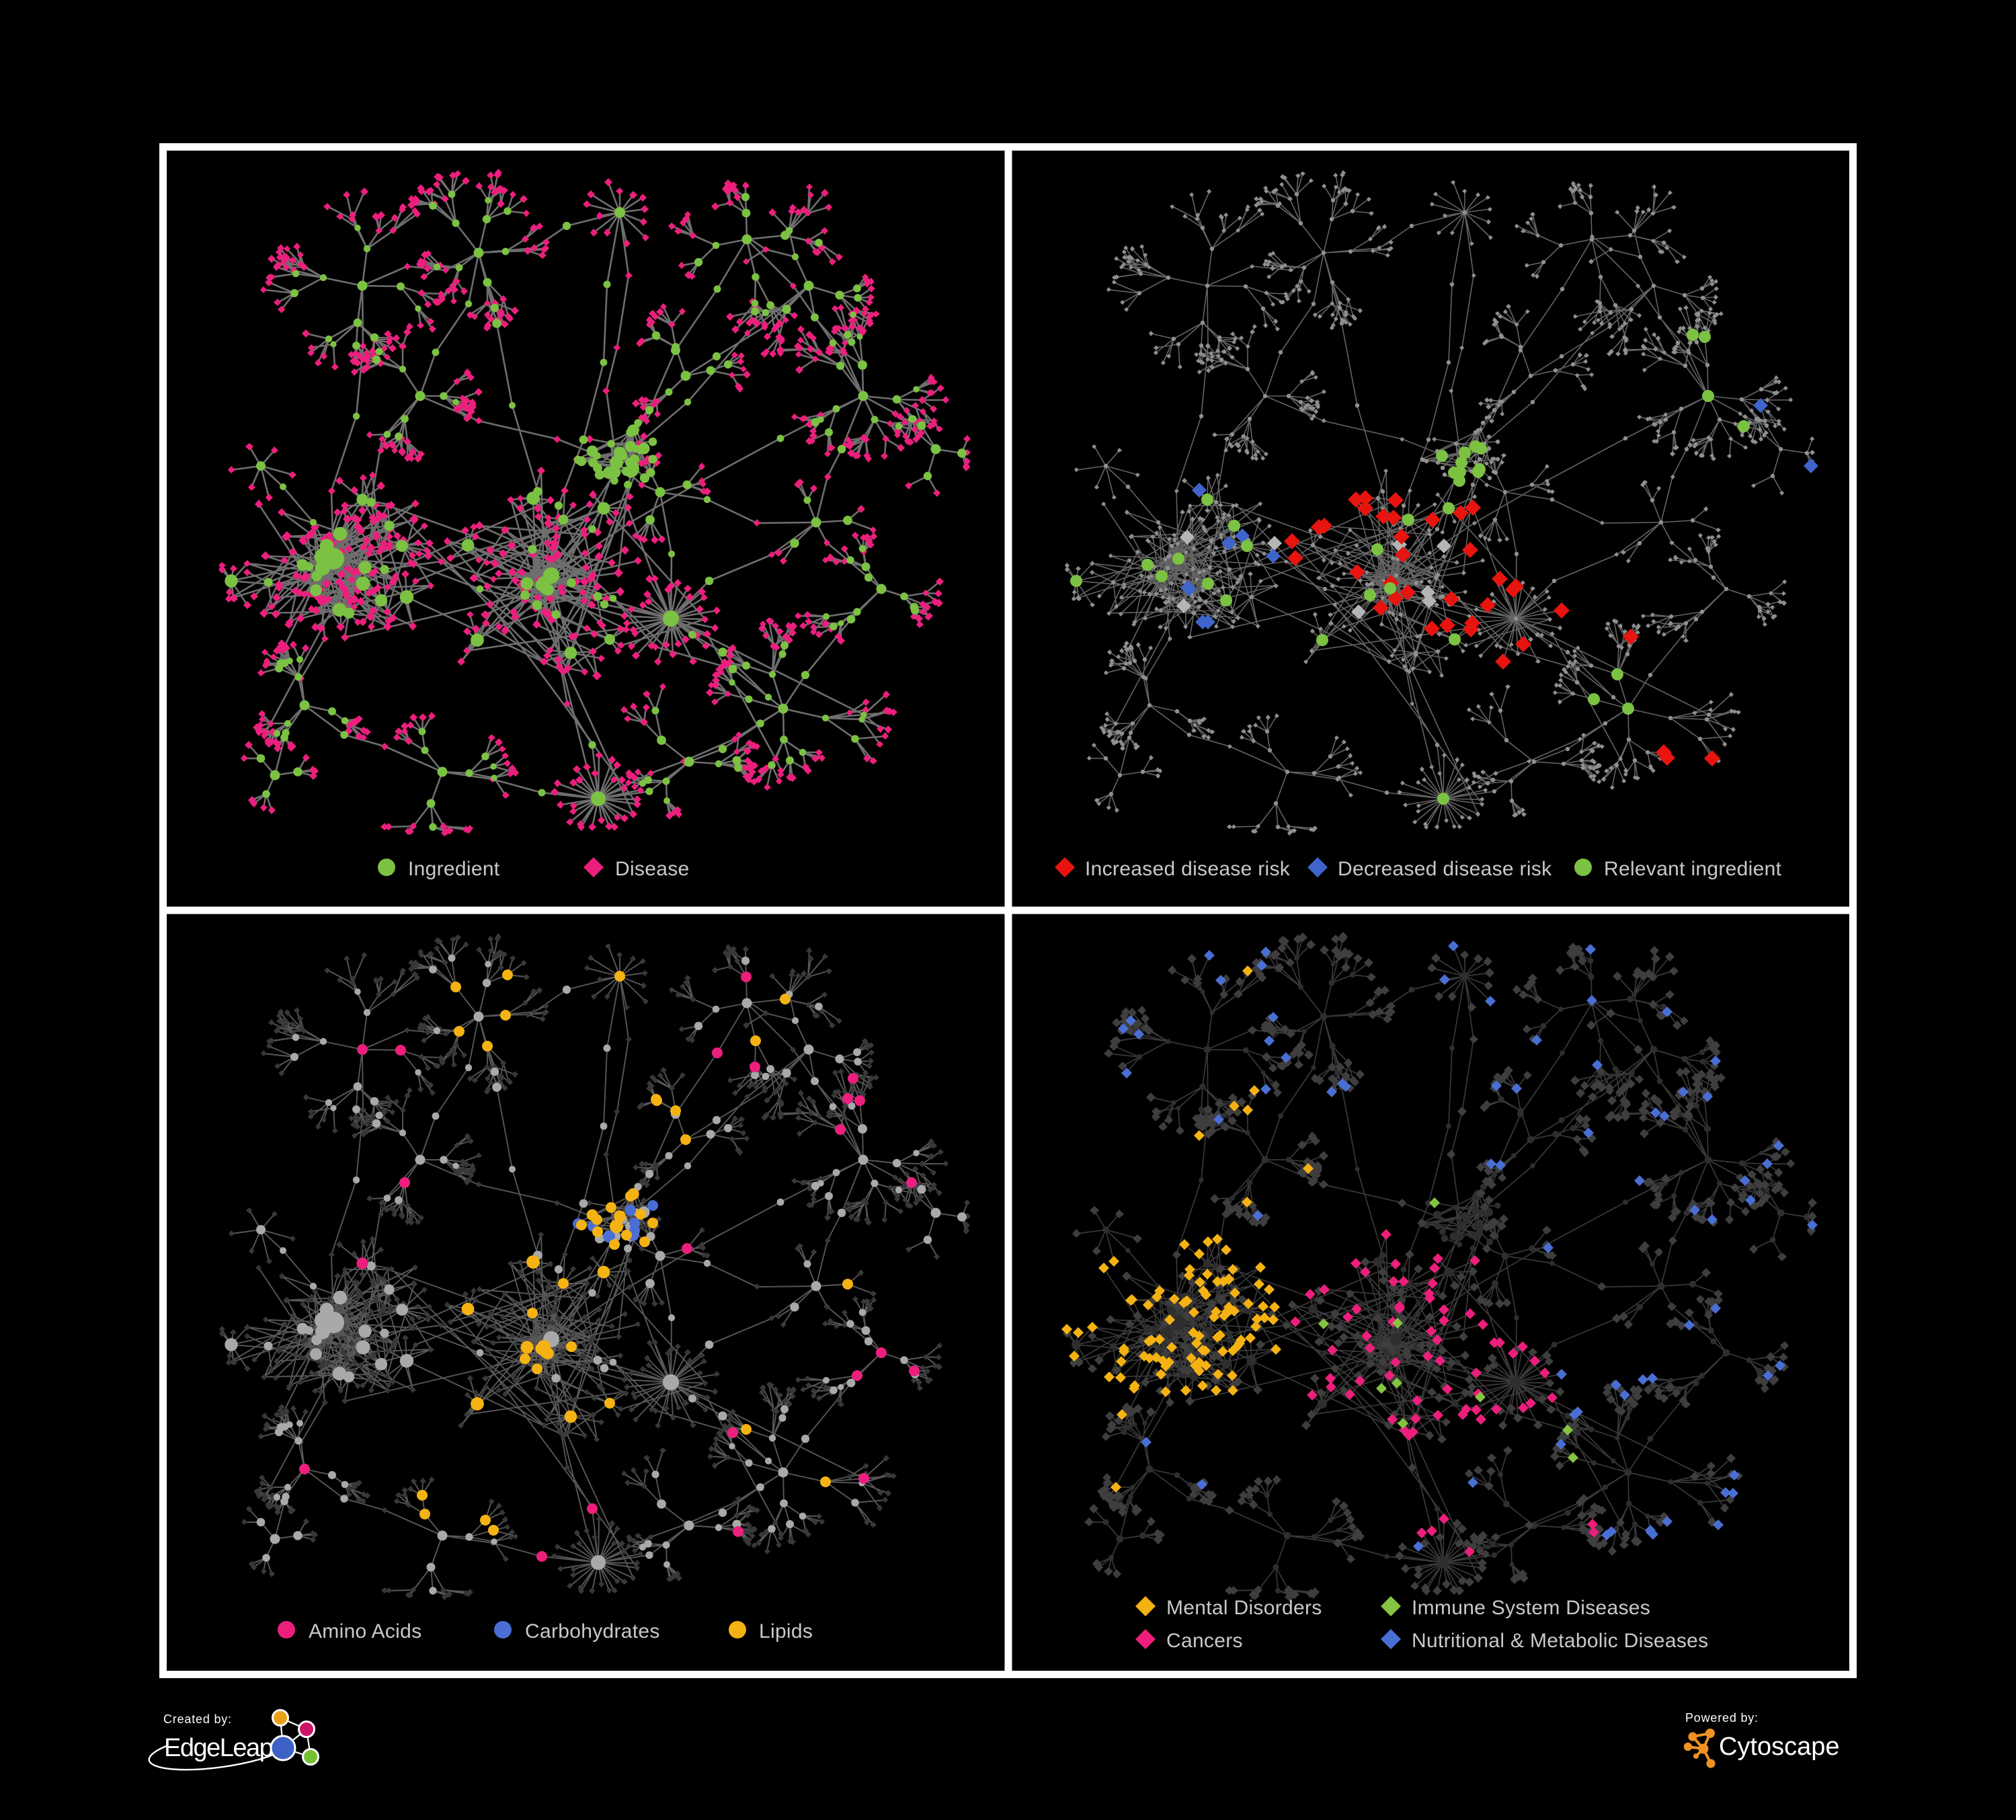 Image resolution: width=2016 pixels, height=1820 pixels. I want to click on svg-text: Decreased disease risk, so click(1445, 869).